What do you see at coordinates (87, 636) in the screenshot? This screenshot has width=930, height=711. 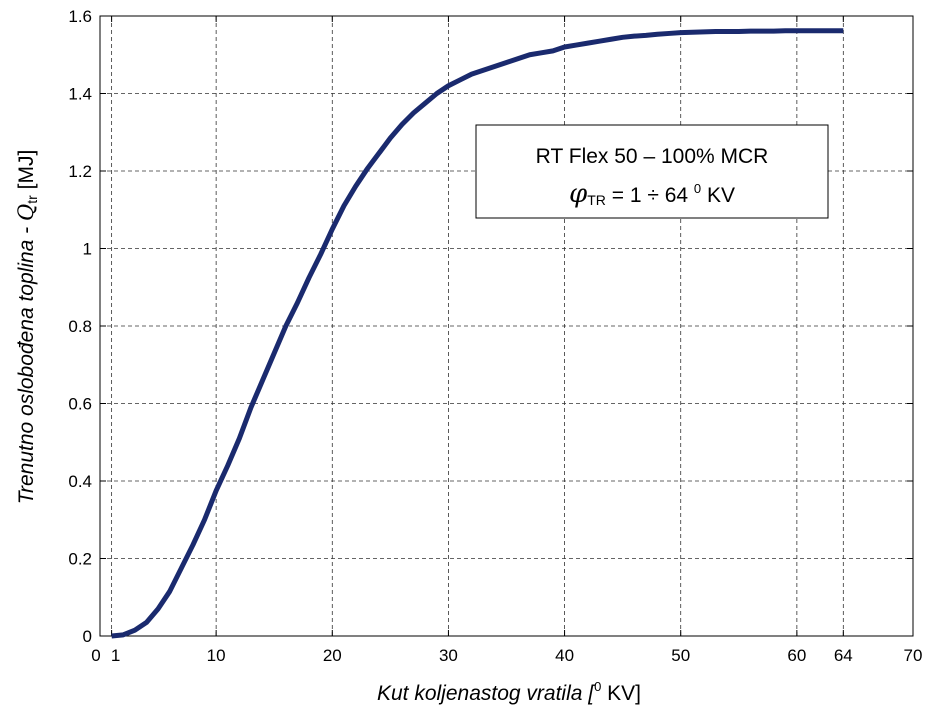 I see `y-tick-label: 0` at bounding box center [87, 636].